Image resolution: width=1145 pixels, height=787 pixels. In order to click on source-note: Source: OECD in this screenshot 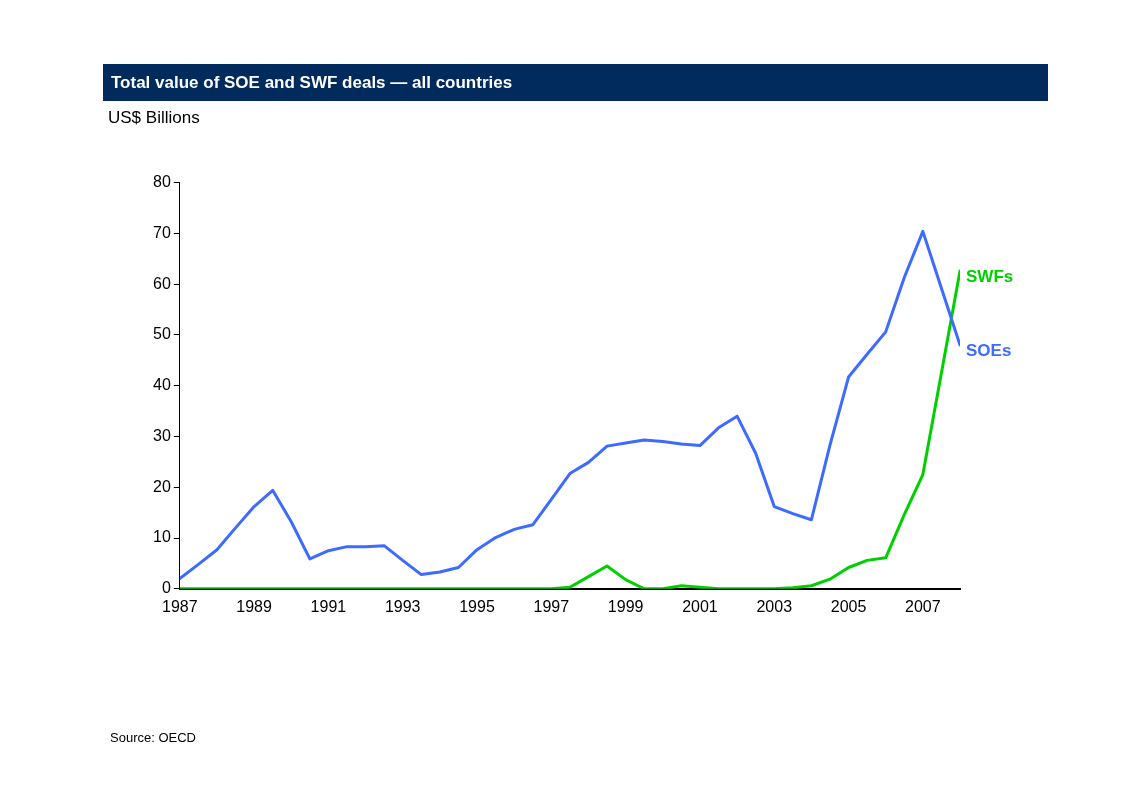, I will do `click(153, 737)`.